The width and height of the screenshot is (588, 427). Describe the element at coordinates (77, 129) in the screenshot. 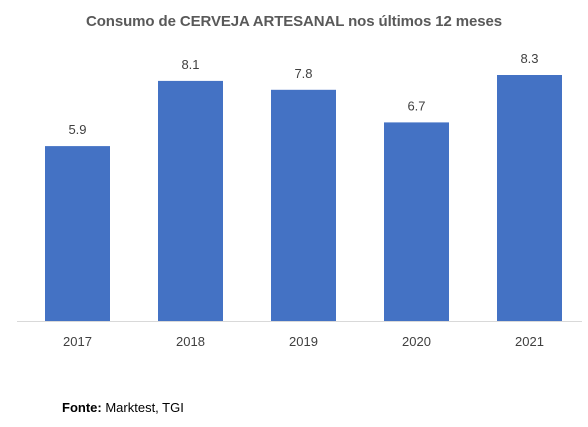

I see `data-label-2017: 5.9` at that location.